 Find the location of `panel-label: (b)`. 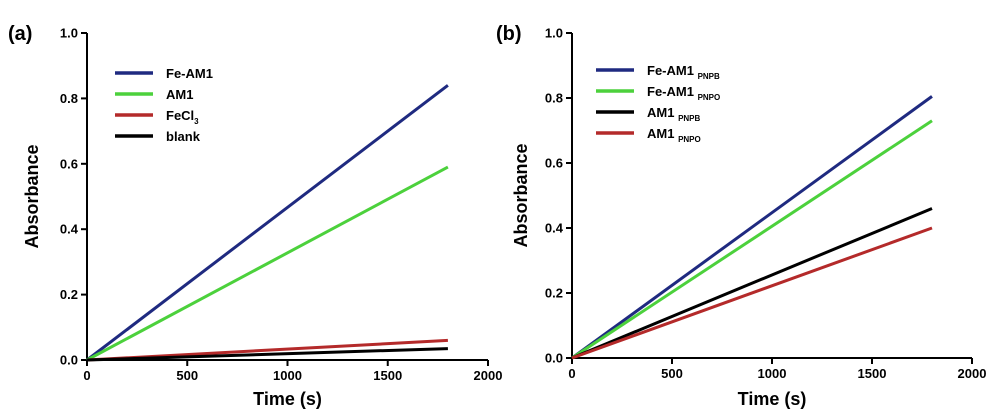

panel-label: (b) is located at coordinates (509, 34).